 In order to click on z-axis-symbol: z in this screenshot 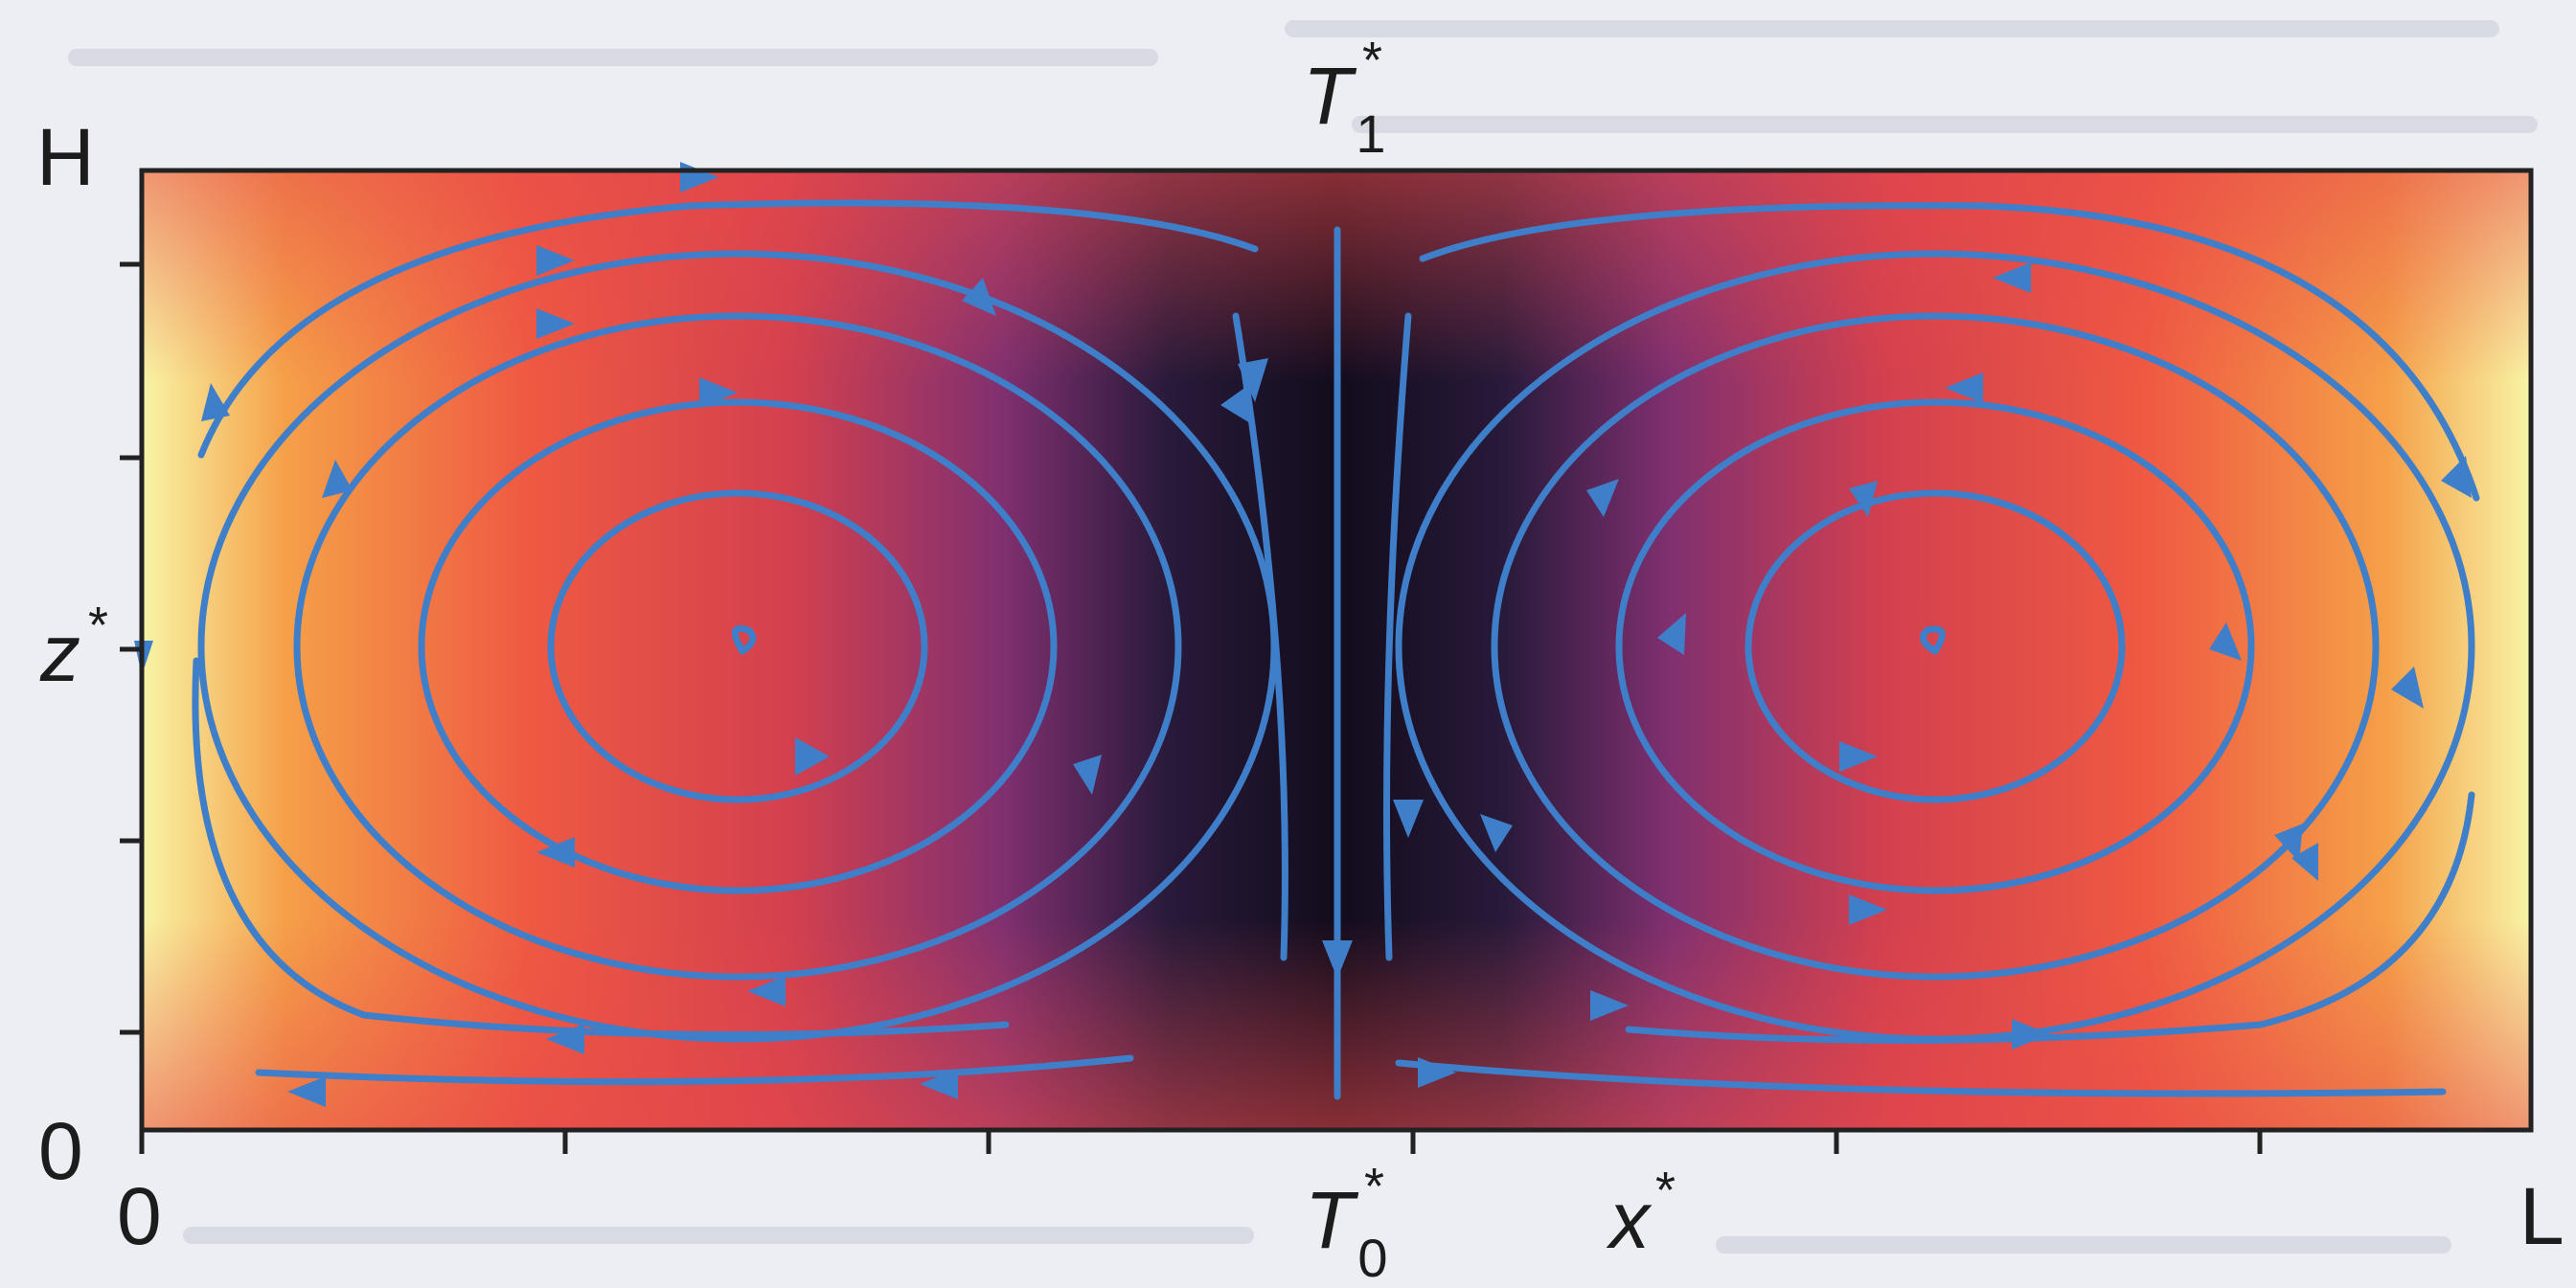, I will do `click(60, 653)`.